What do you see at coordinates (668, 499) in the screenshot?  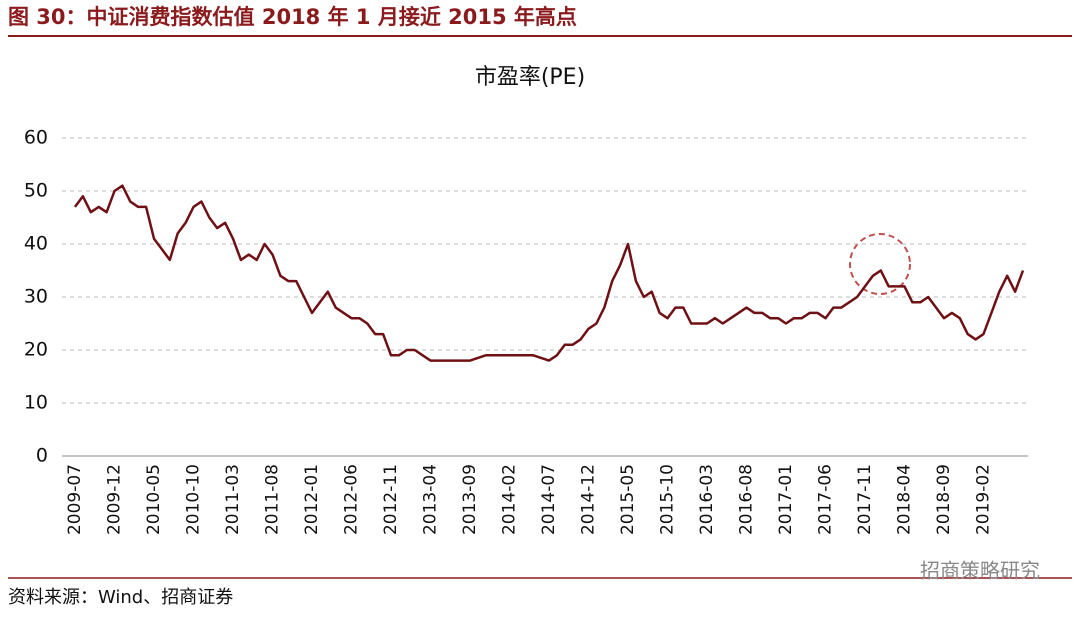 I see `x-tick-label: 2015-10` at bounding box center [668, 499].